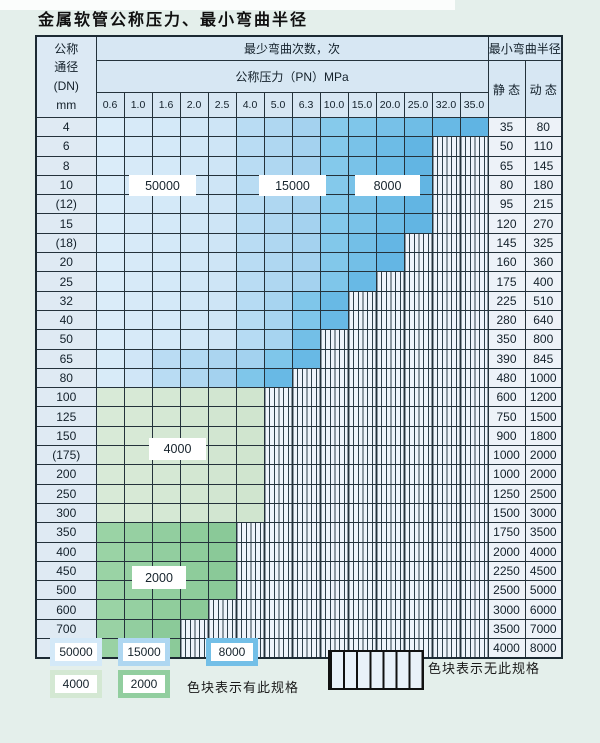  What do you see at coordinates (362, 105) in the screenshot?
I see `pressure-col-header: 15.0` at bounding box center [362, 105].